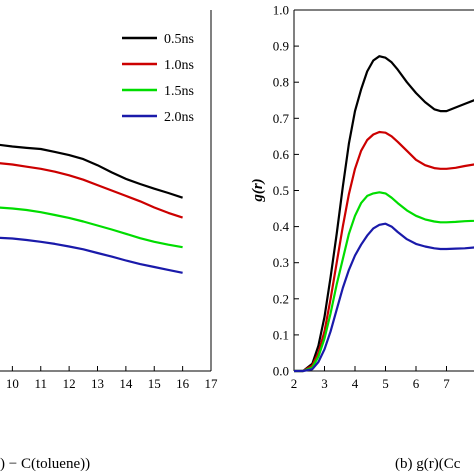  What do you see at coordinates (12, 383) in the screenshot?
I see `x-tick-label-a: 10` at bounding box center [12, 383].